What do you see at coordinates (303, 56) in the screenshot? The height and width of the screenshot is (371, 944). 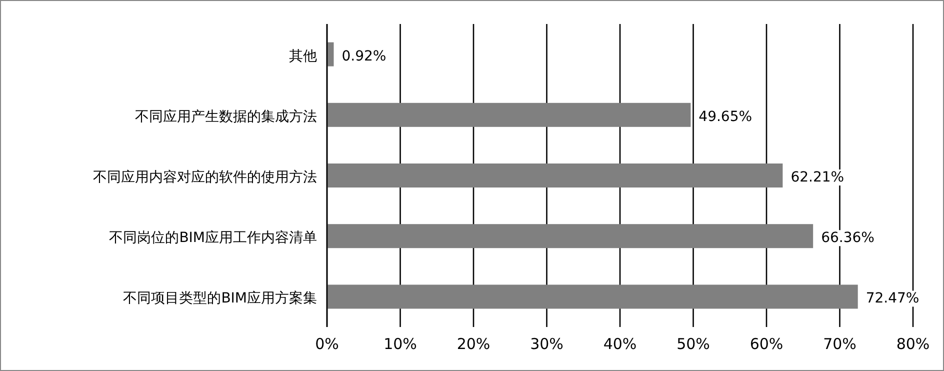 I see `y-tick-label: 其他` at bounding box center [303, 56].